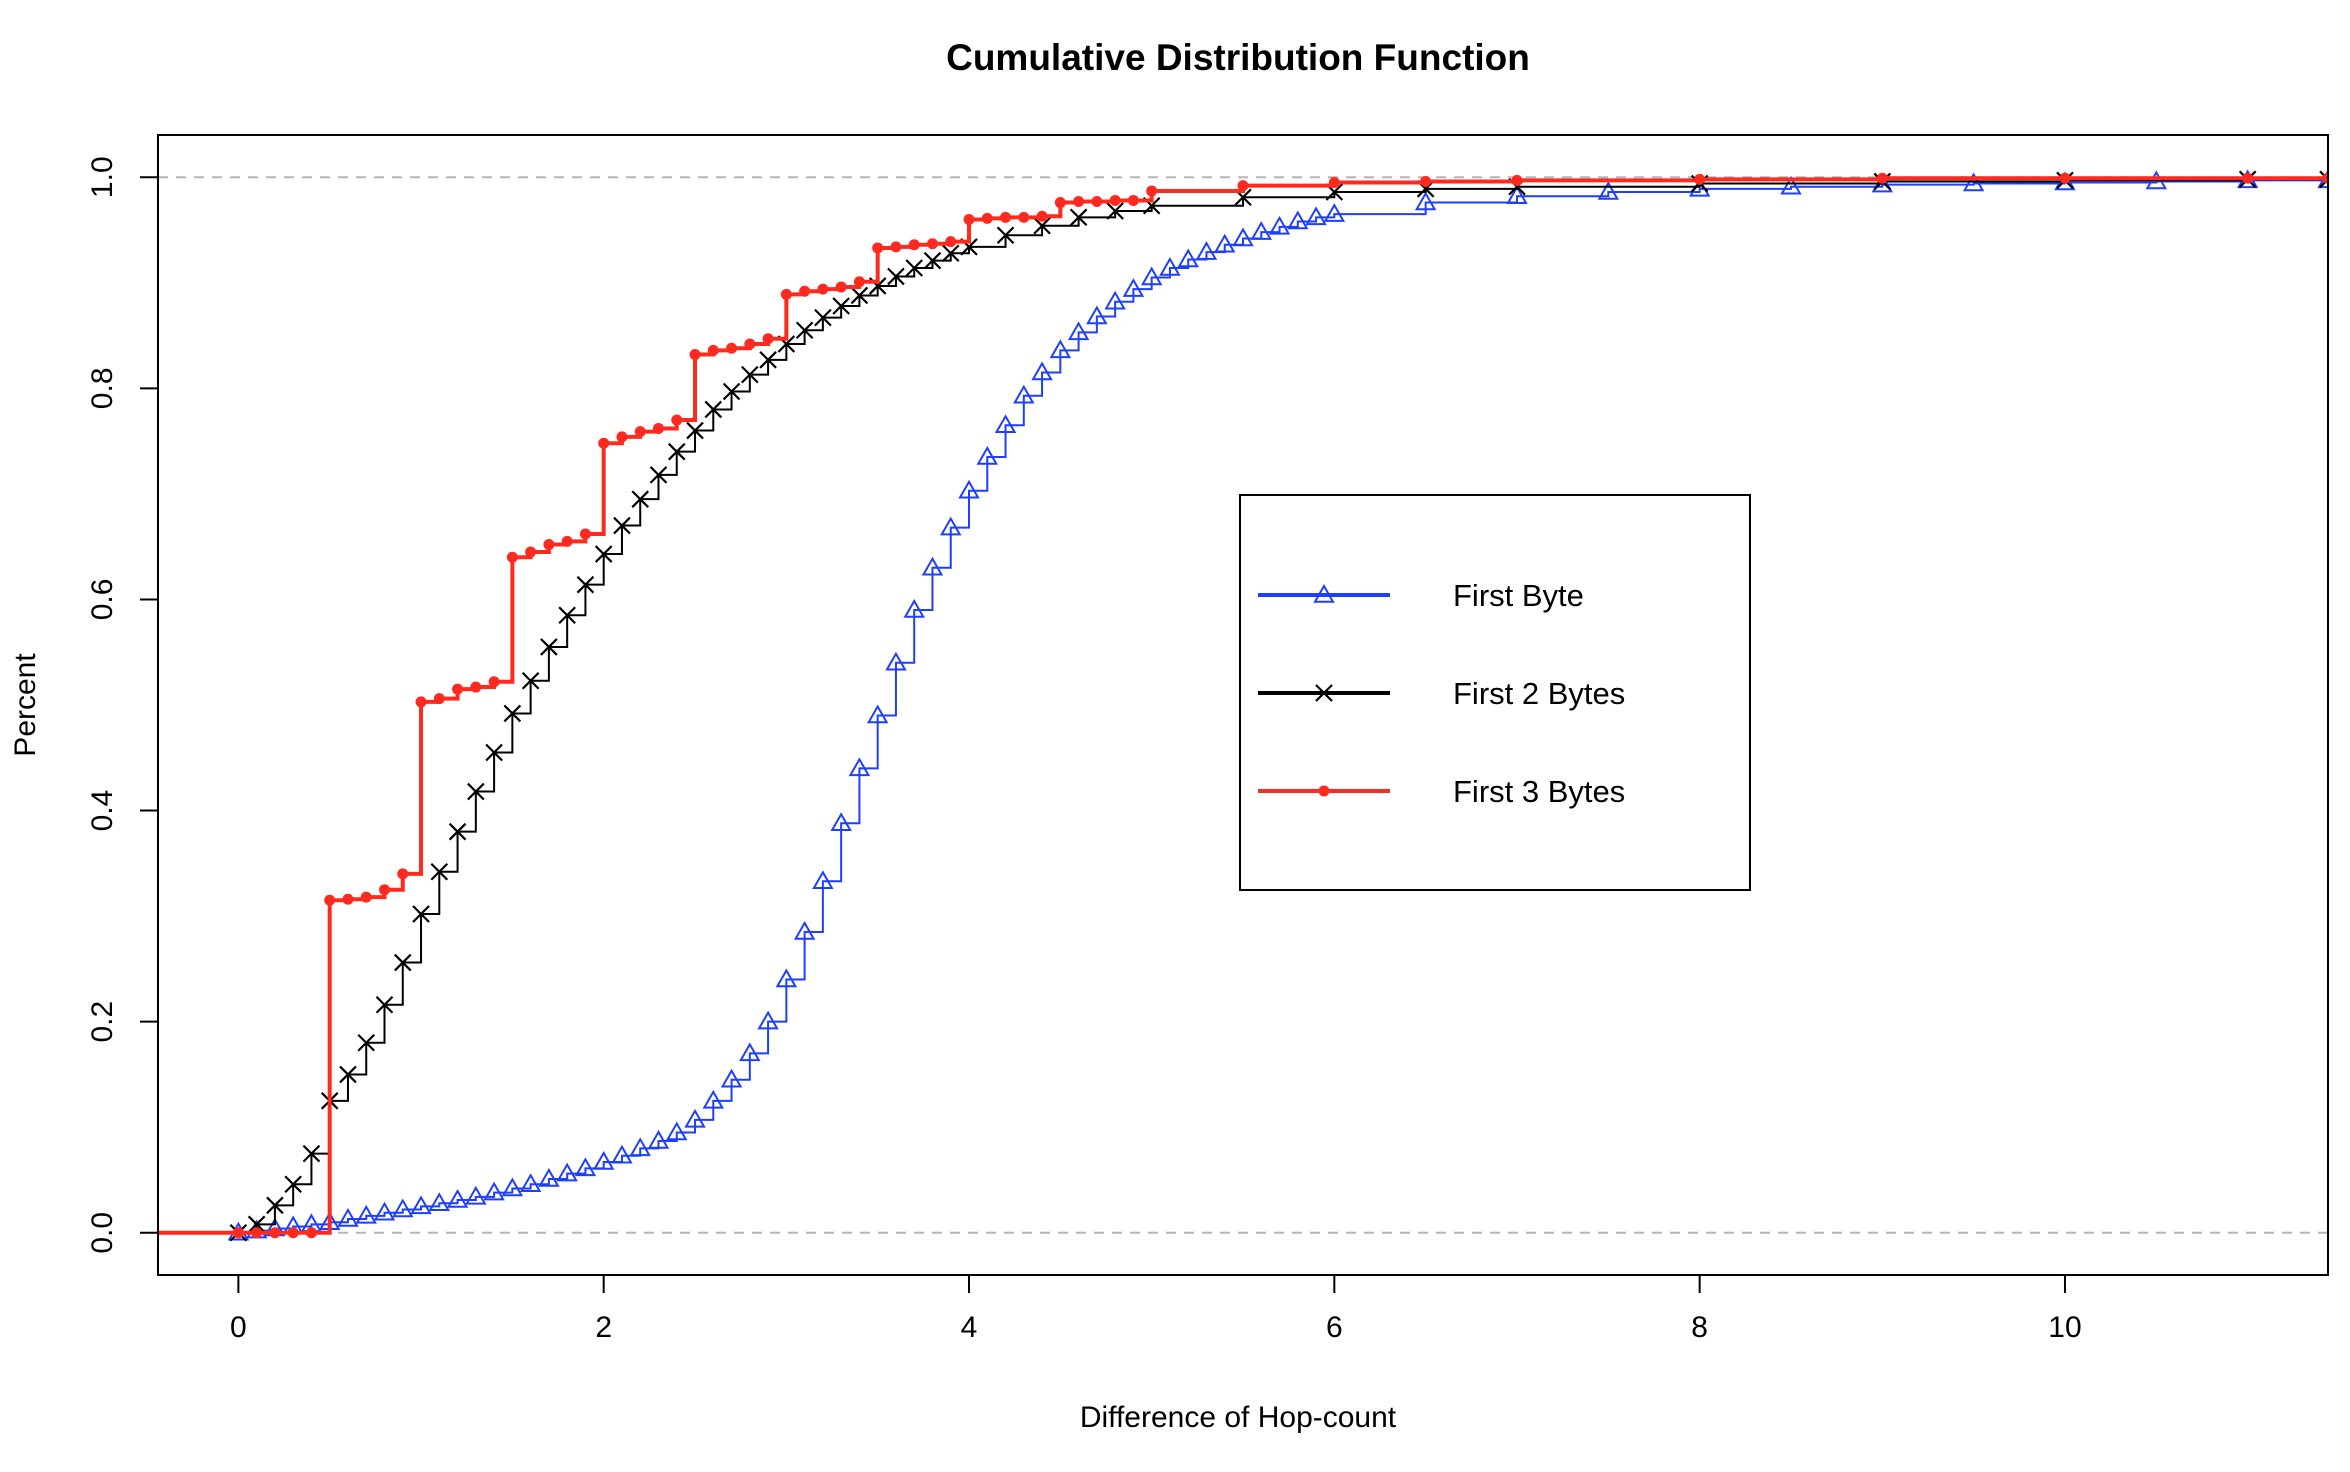 Image resolution: width=2350 pixels, height=1472 pixels. Describe the element at coordinates (1238, 57) in the screenshot. I see `chart-title: Cumulative Distribution Function` at that location.